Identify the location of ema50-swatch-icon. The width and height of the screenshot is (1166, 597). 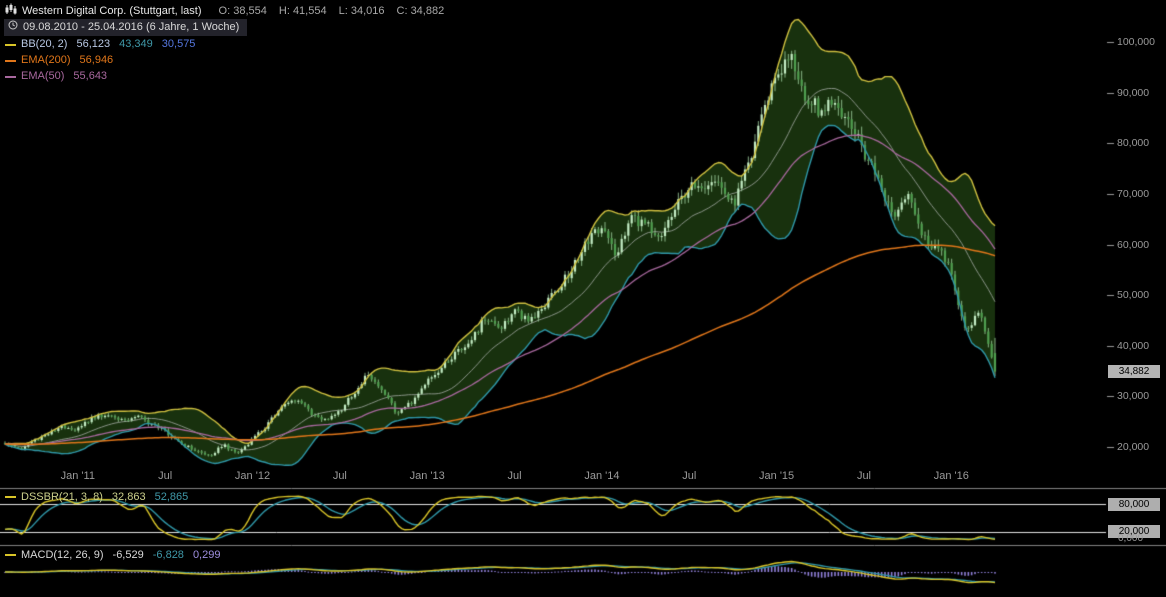
(10, 76).